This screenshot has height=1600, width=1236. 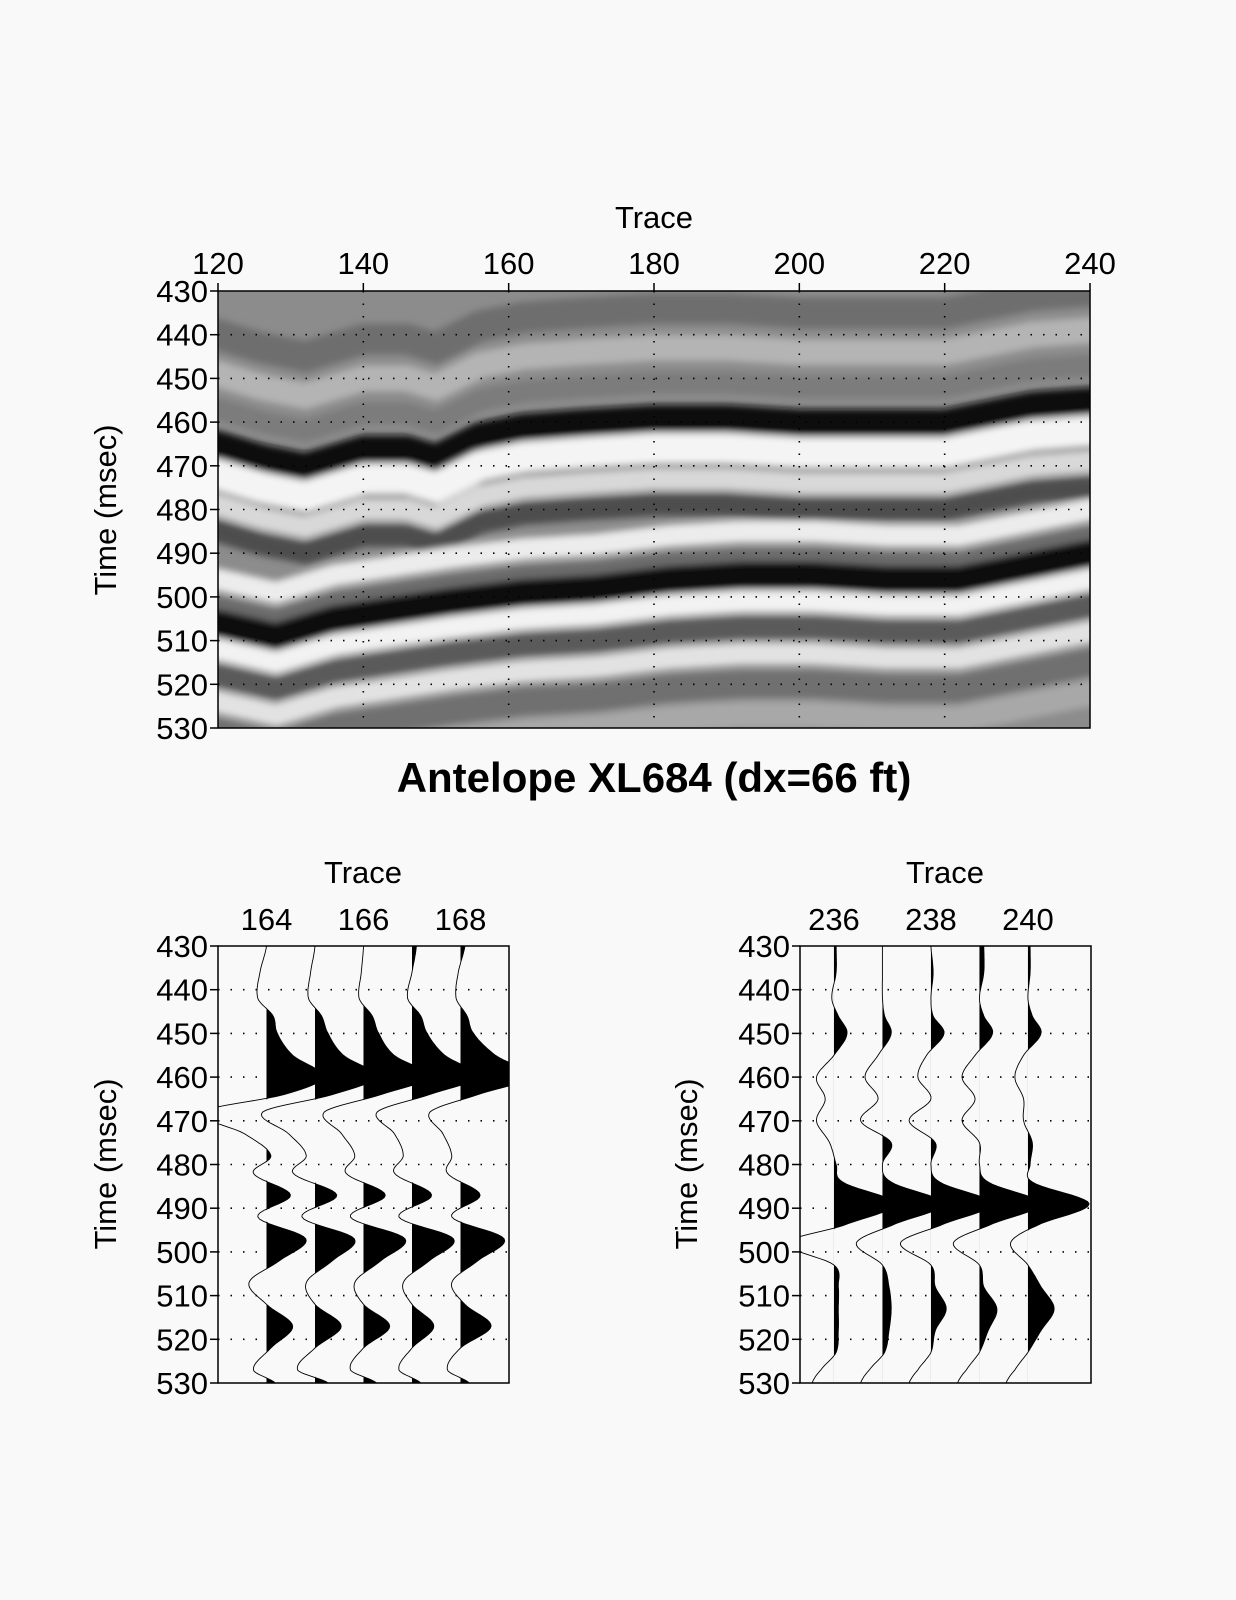 I want to click on x-tick-label: 236, so click(x=834, y=919).